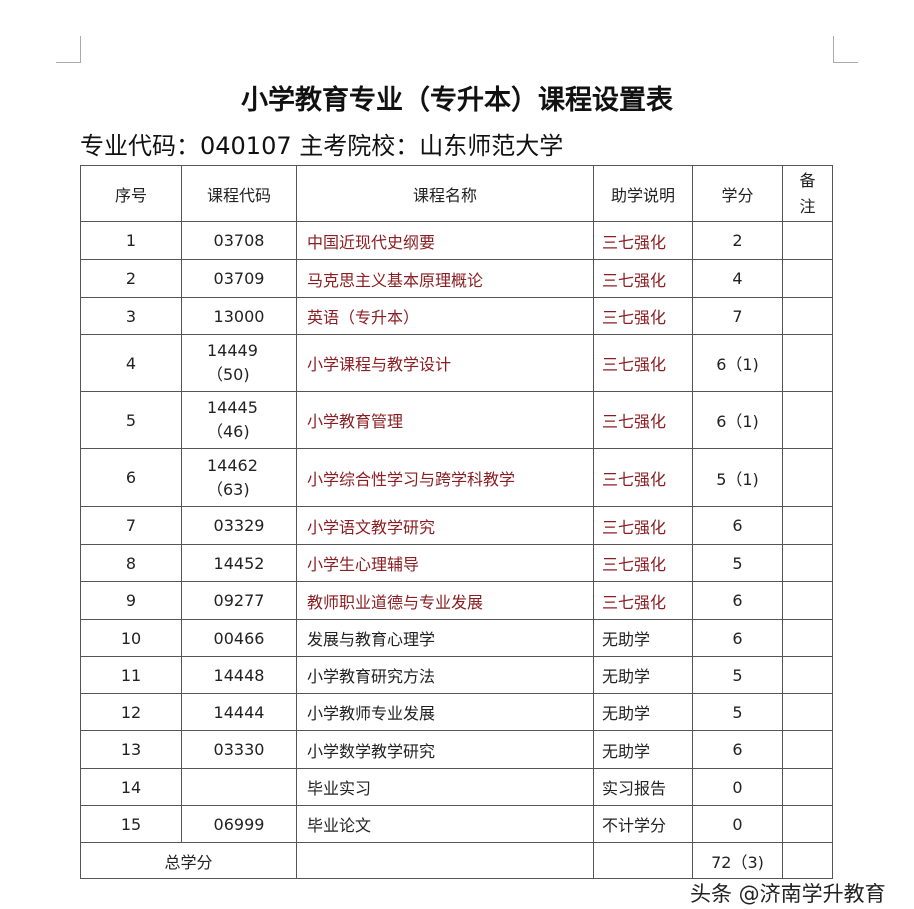  I want to click on course-code-cell: 14445（46), so click(239, 420).